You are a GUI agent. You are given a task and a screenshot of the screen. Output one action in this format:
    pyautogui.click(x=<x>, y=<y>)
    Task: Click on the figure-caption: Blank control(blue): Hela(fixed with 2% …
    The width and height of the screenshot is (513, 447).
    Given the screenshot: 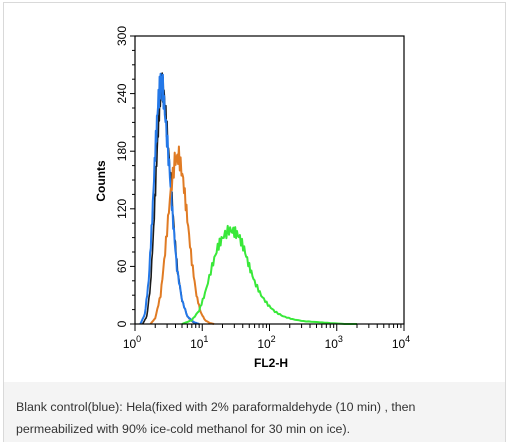 What is the action you would take?
    pyautogui.click(x=254, y=412)
    